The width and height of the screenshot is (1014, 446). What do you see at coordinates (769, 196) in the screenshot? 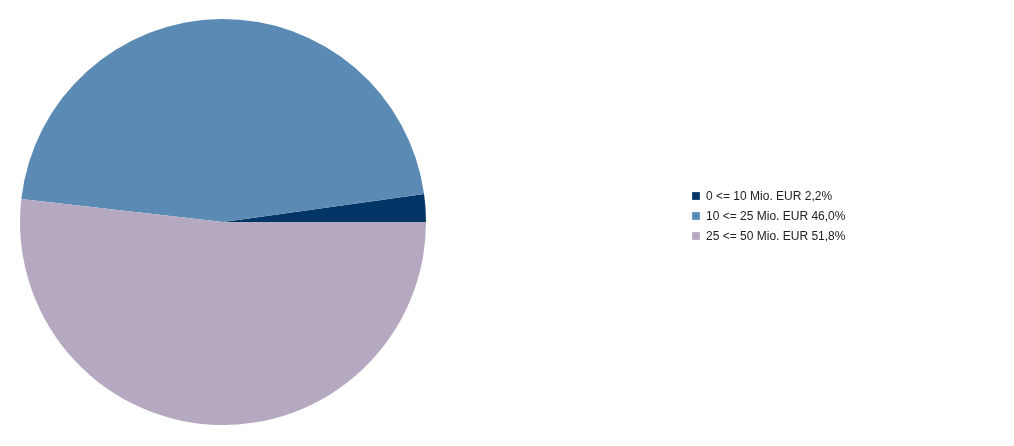
I see `legend-label: 0 <= 10 Mio. EUR 2,2%` at bounding box center [769, 196].